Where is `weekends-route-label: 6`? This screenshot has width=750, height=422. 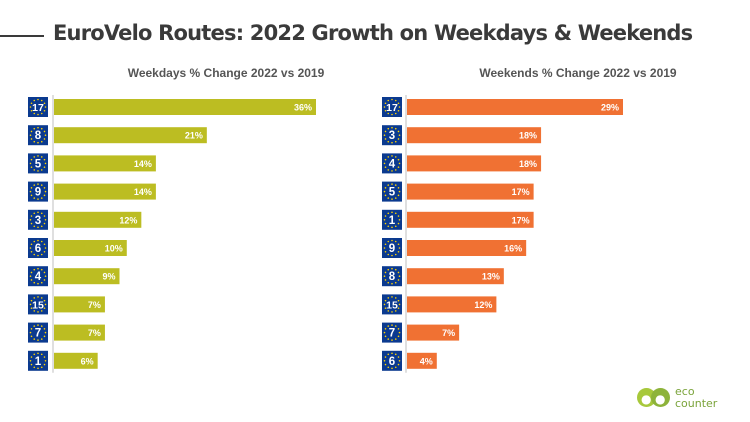
weekends-route-label: 6 is located at coordinates (392, 362).